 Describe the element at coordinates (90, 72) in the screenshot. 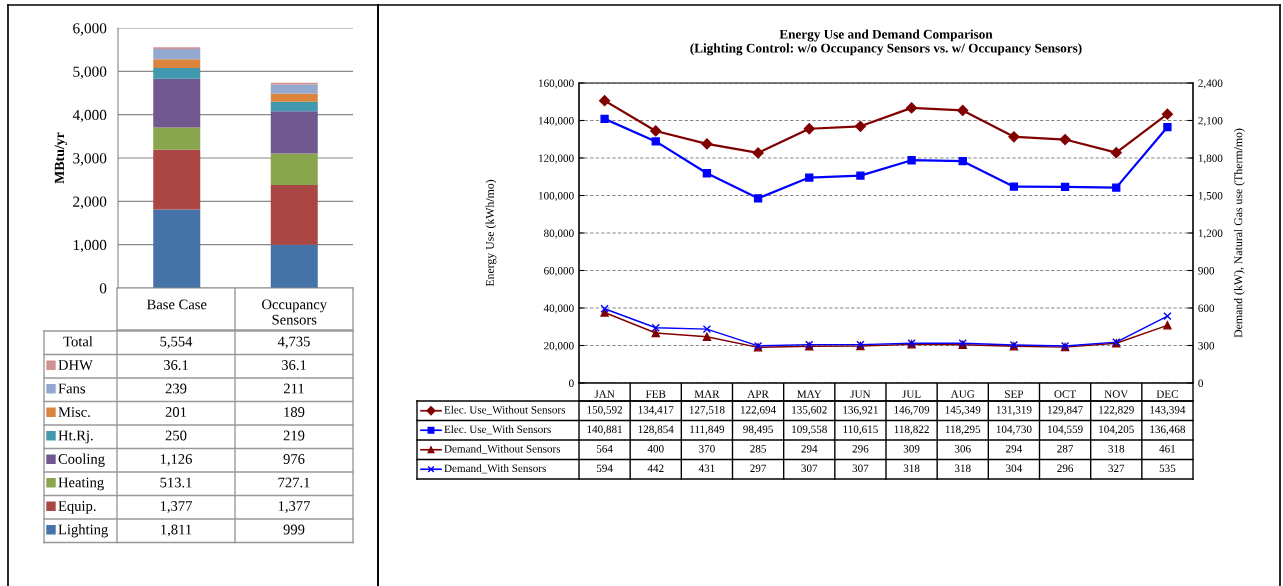

I see `y-tick-label: 5,000` at that location.